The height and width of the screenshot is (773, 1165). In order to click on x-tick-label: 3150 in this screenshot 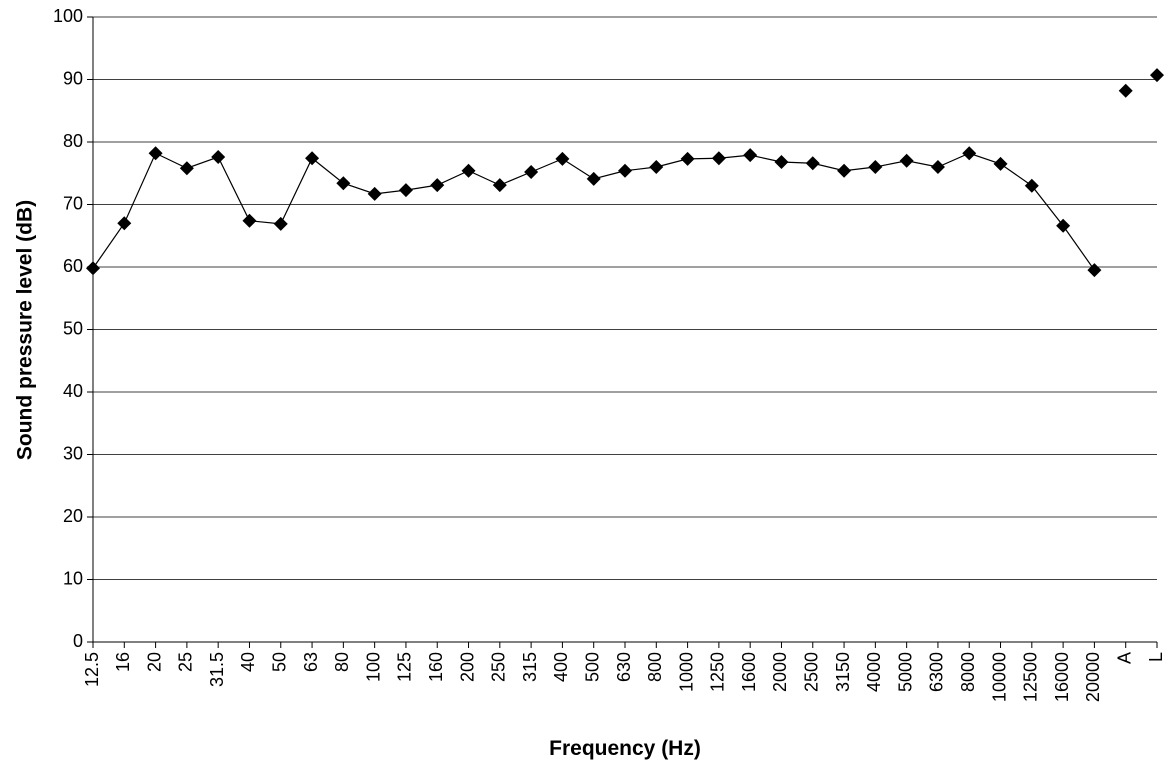, I will do `click(843, 672)`.